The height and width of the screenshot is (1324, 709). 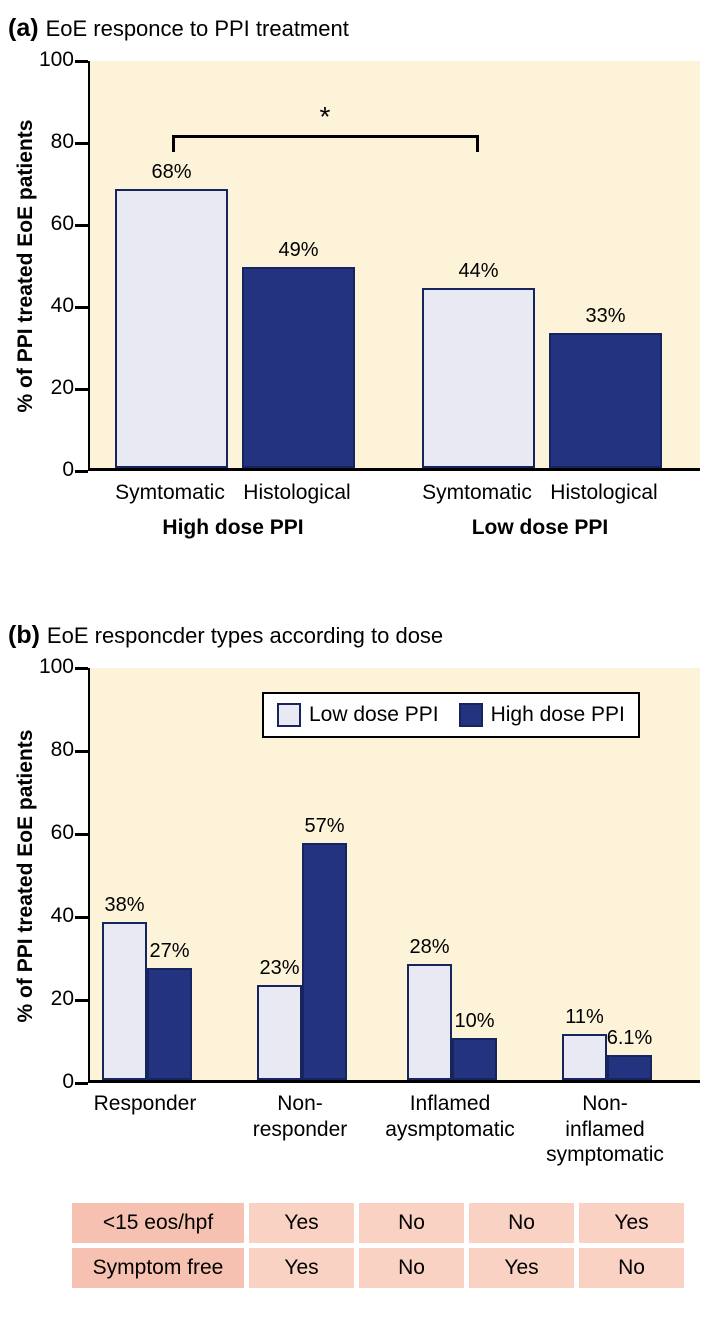 I want to click on significance-bracket-line, so click(x=325, y=136).